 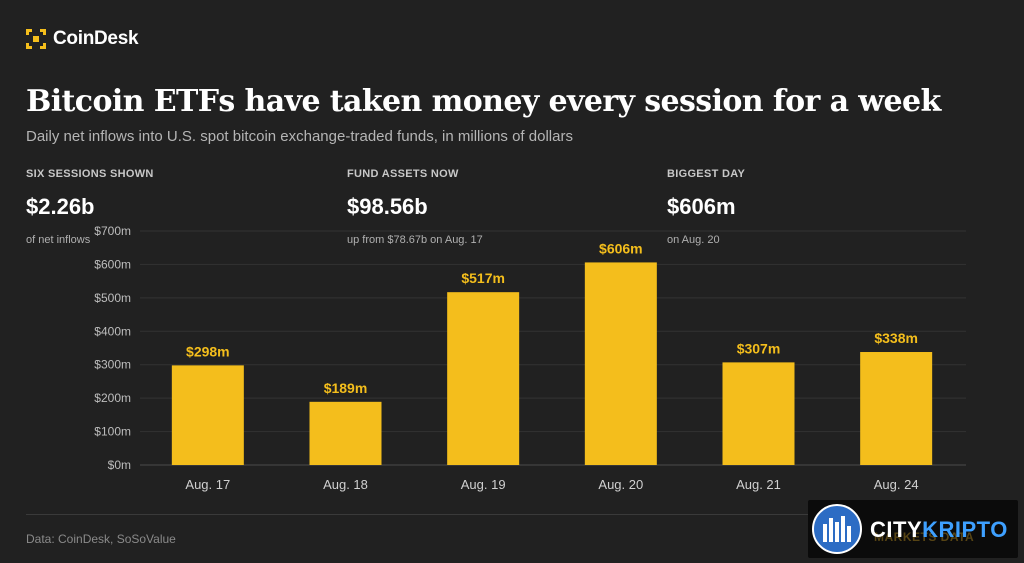 I want to click on watermark-wordmark: CITYKRIPTO, so click(x=939, y=530).